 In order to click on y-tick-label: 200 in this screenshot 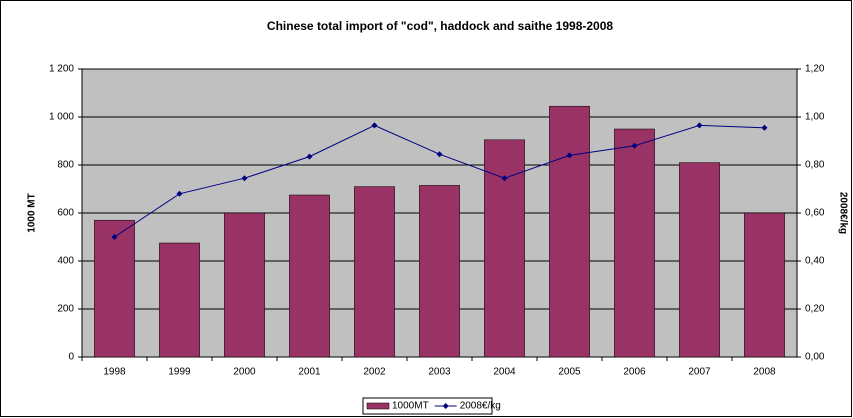, I will do `click(65, 309)`.